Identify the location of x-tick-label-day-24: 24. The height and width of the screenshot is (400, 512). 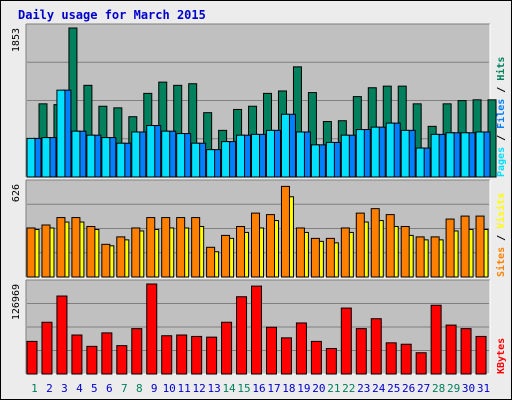
(379, 388).